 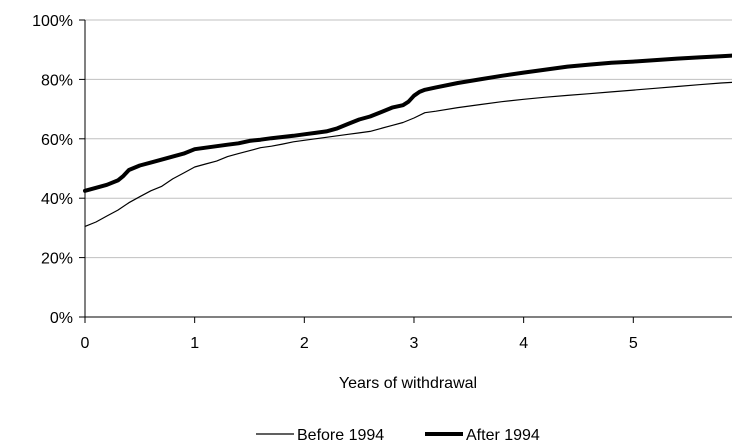 What do you see at coordinates (61, 318) in the screenshot?
I see `y-tick-label: 0%` at bounding box center [61, 318].